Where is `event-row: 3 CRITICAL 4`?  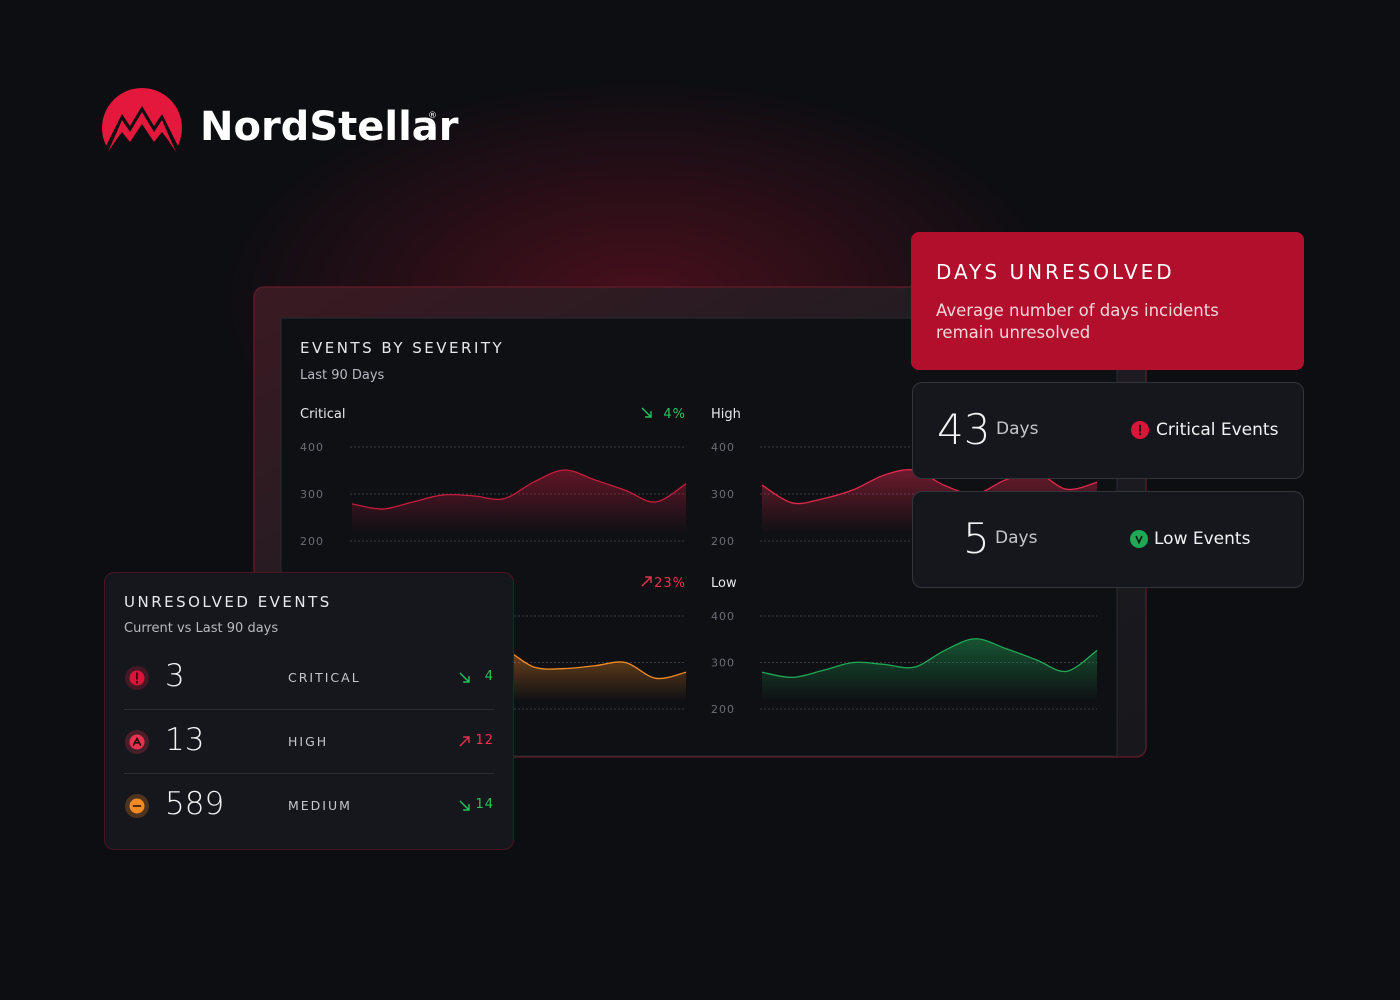
event-row: 3 CRITICAL 4 is located at coordinates (309, 678).